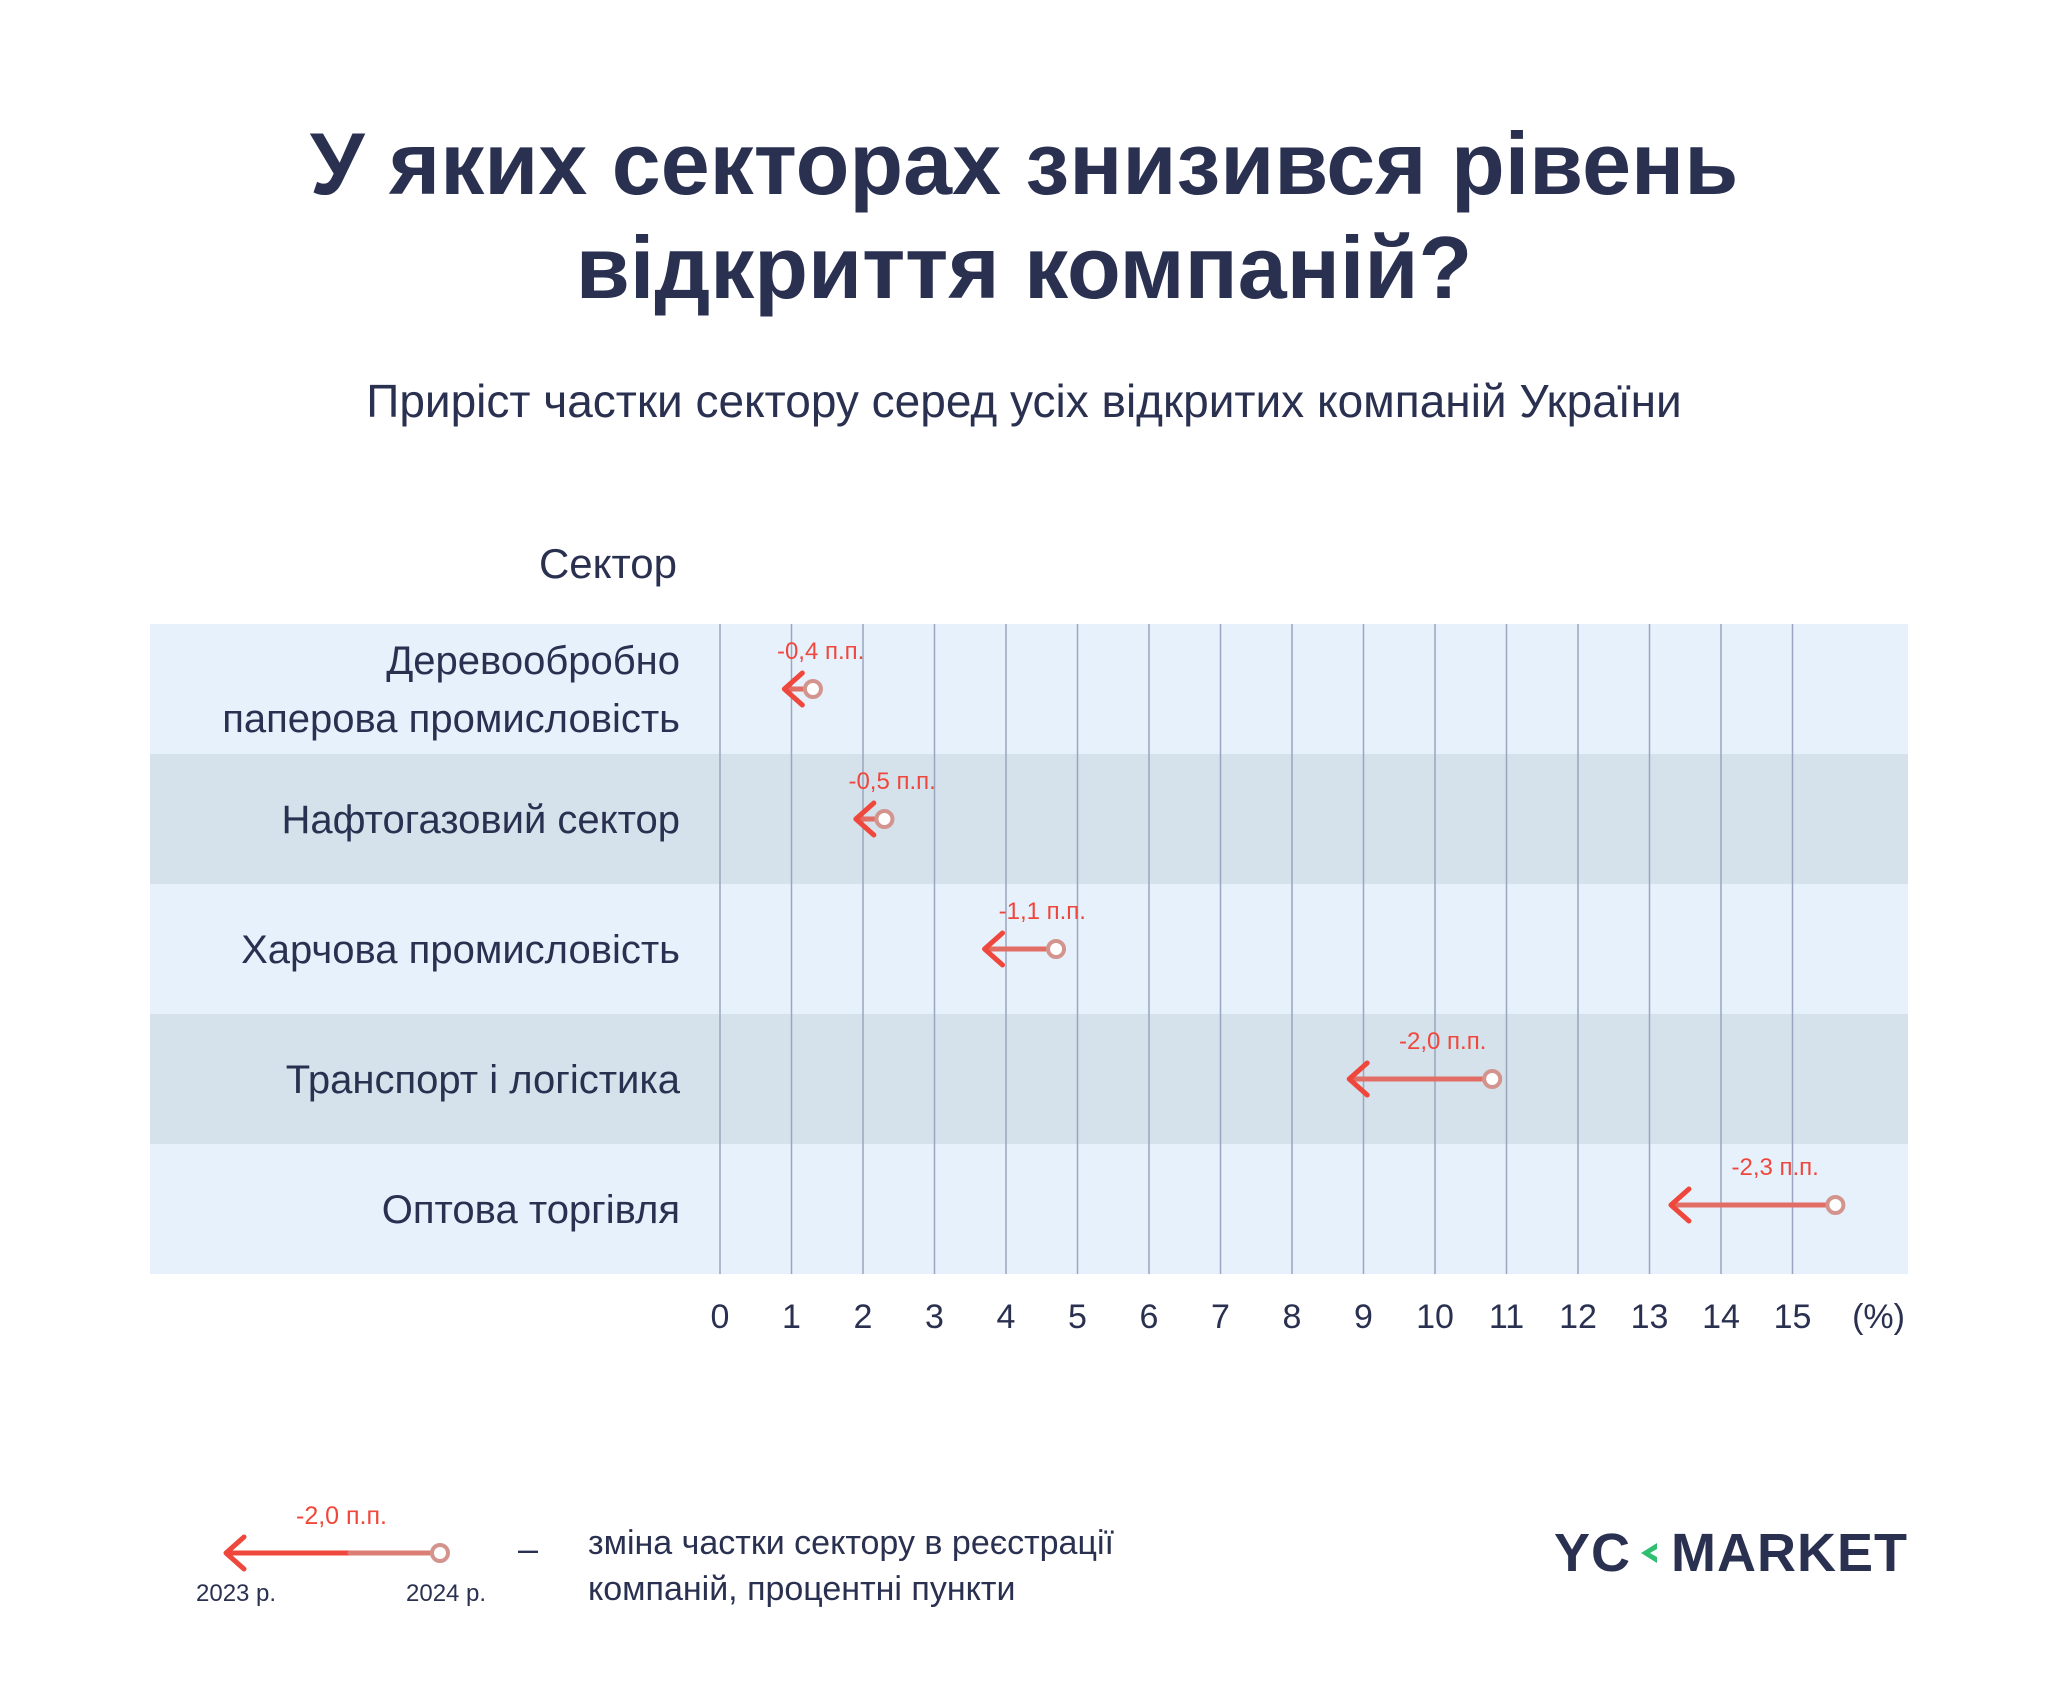 Image resolution: width=2048 pixels, height=1702 pixels. Describe the element at coordinates (1650, 1317) in the screenshot. I see `x-tick-label: 13` at that location.